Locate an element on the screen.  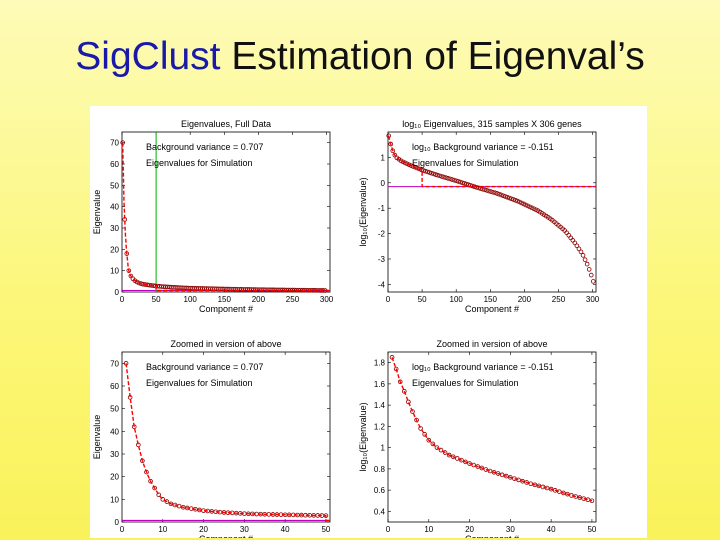
y-tick-label-bl: 0 is located at coordinates (117, 522).